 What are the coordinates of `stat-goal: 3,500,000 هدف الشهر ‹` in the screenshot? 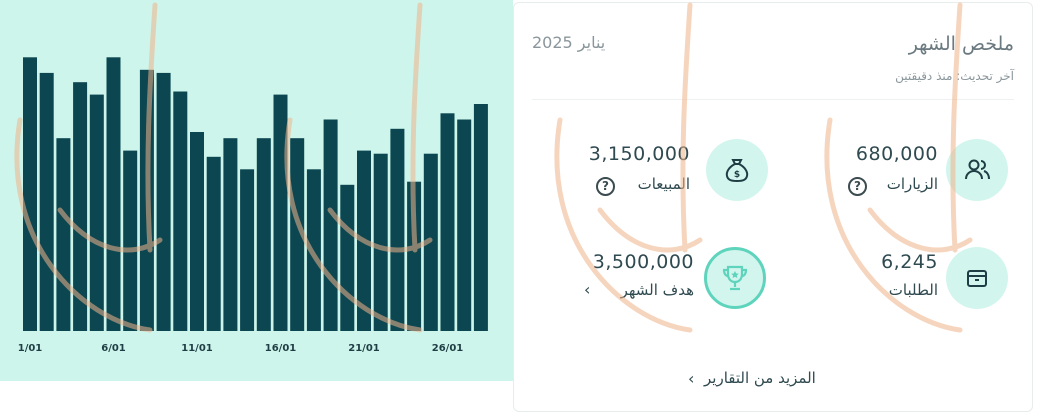 It's located at (643, 283).